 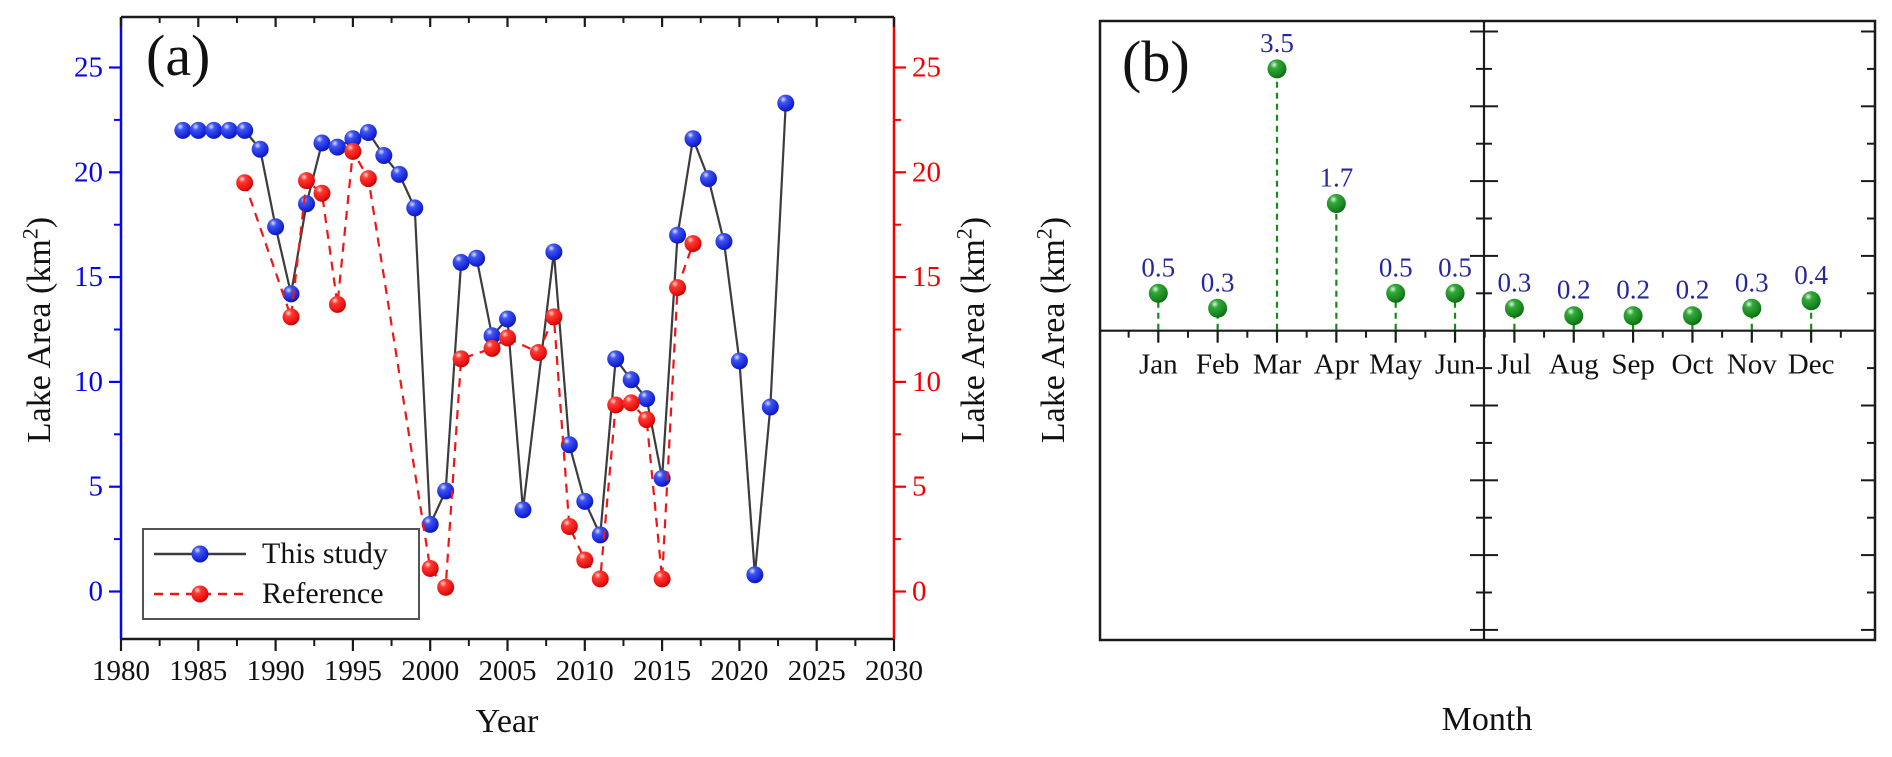 I want to click on x-tick-label: 2025, so click(x=817, y=671).